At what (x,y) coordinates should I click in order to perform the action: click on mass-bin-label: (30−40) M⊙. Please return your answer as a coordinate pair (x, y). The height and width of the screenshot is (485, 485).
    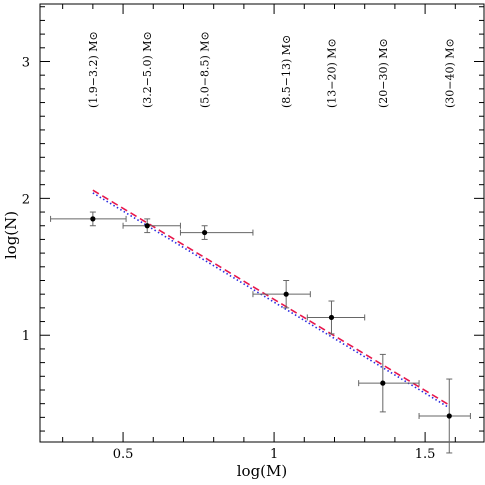
    Looking at the image, I should click on (449, 73).